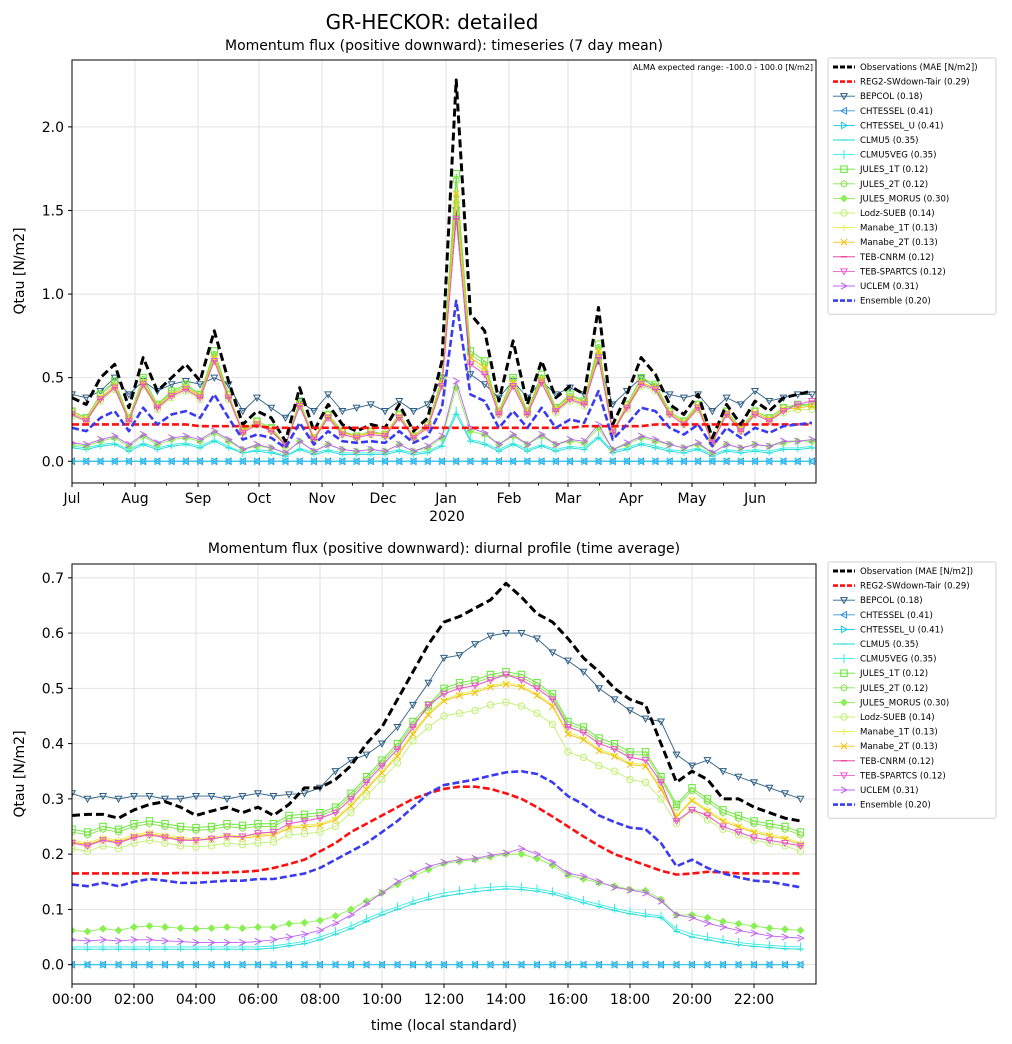  Describe the element at coordinates (889, 791) in the screenshot. I see `diurnal-legend-entry-uclem-0-31-label: UCLEM (0.31)` at that location.